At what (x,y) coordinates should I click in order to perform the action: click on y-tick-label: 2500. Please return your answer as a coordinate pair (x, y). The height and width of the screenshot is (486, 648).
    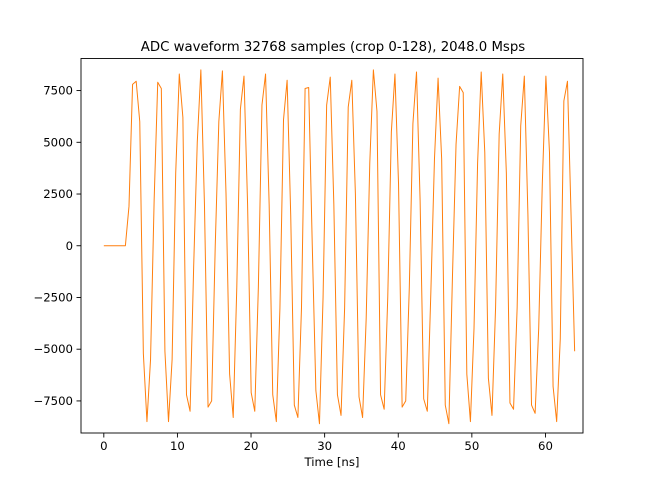
    Looking at the image, I should click on (58, 194).